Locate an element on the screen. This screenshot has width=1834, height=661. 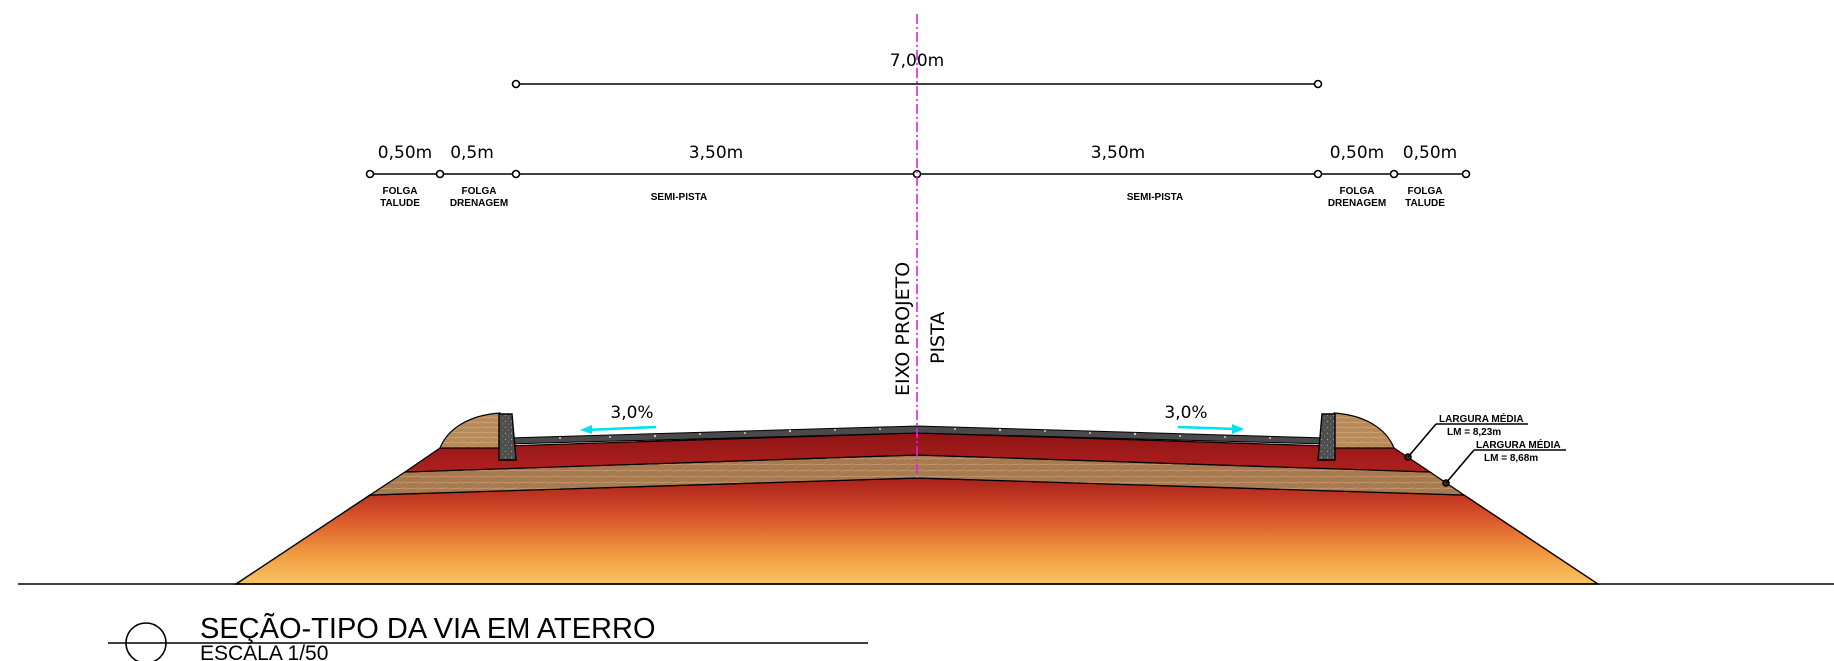
asphalt-speckles is located at coordinates (915, 433).